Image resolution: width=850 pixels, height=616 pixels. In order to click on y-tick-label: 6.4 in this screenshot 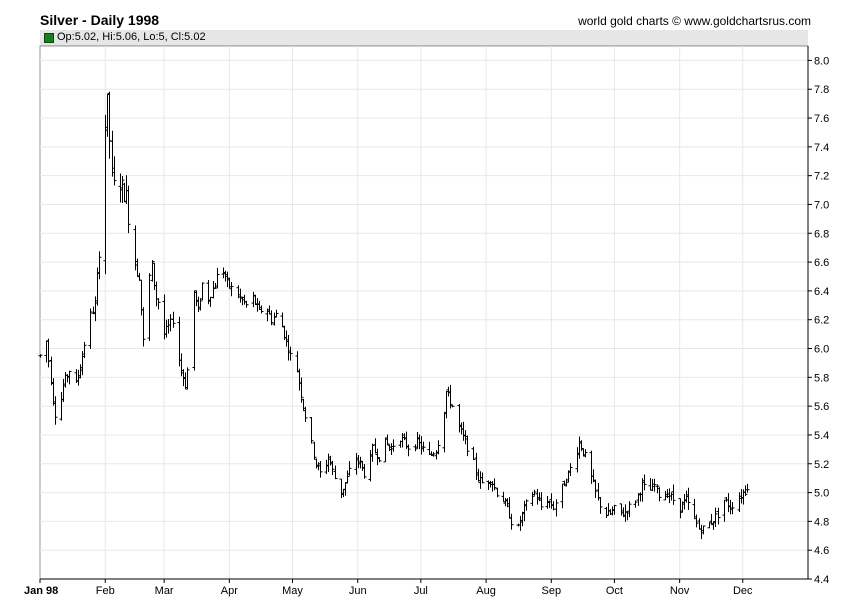, I will do `click(821, 292)`.